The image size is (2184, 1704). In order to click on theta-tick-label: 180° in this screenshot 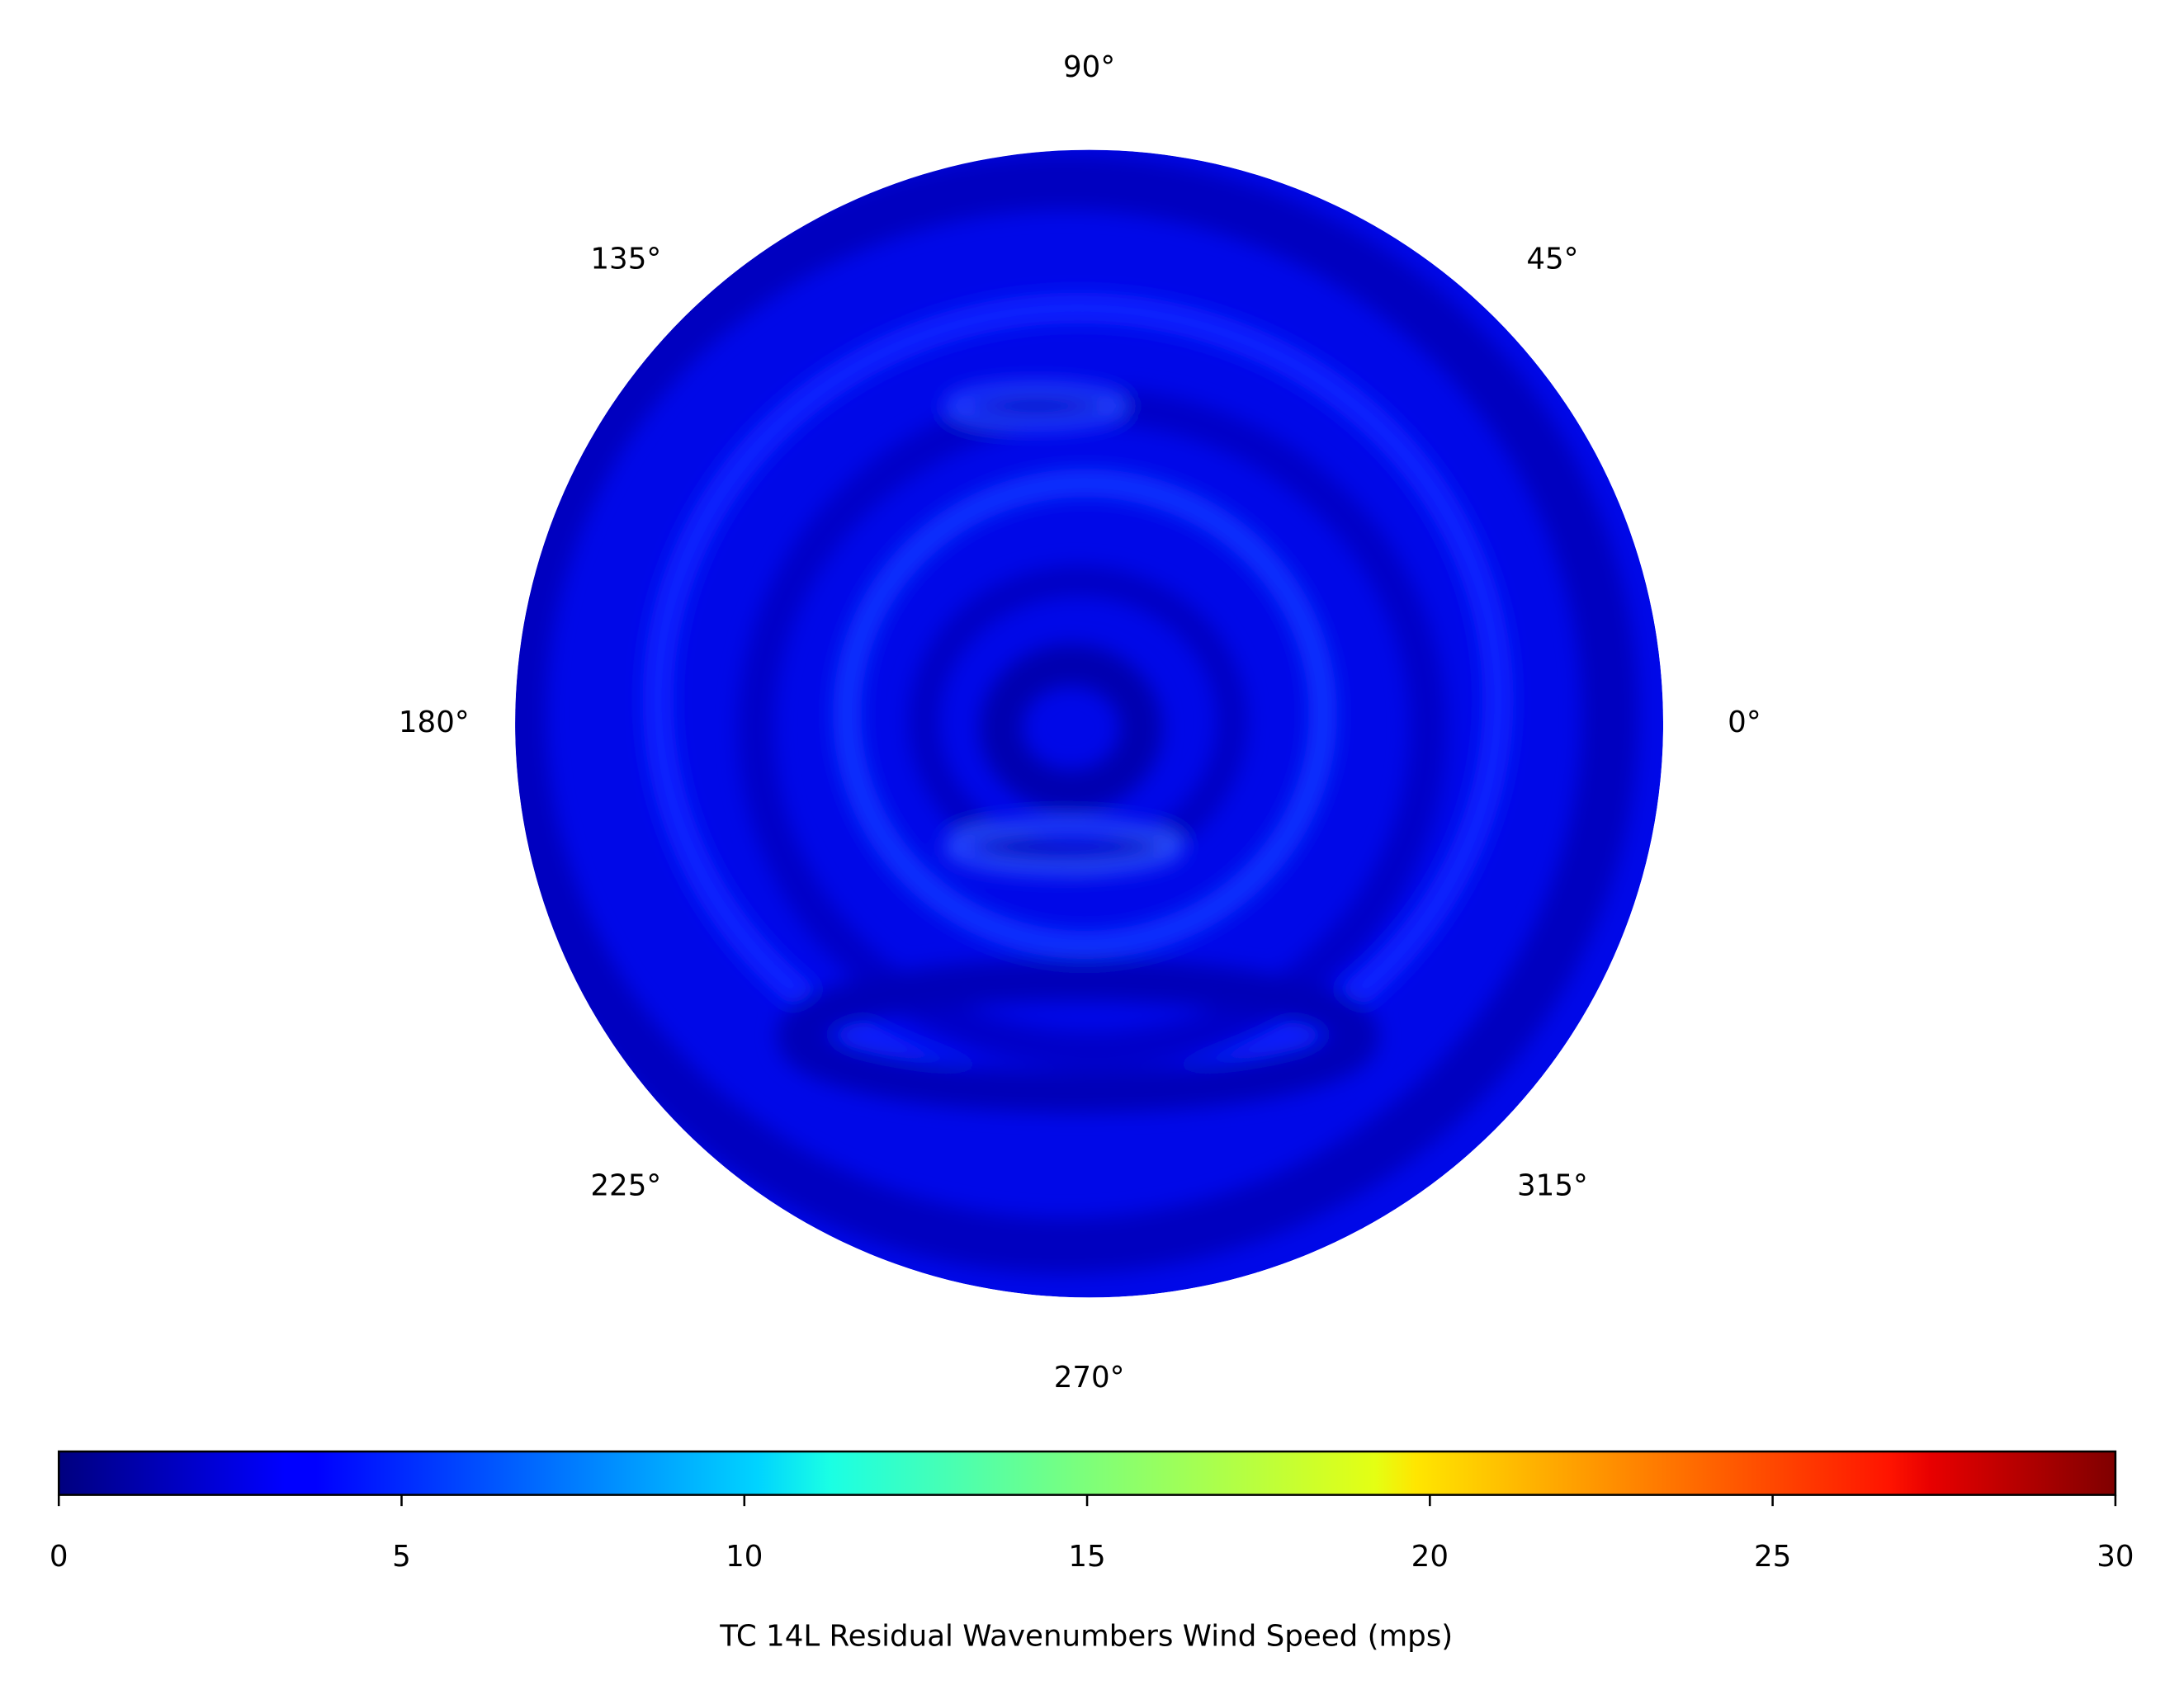, I will do `click(434, 722)`.